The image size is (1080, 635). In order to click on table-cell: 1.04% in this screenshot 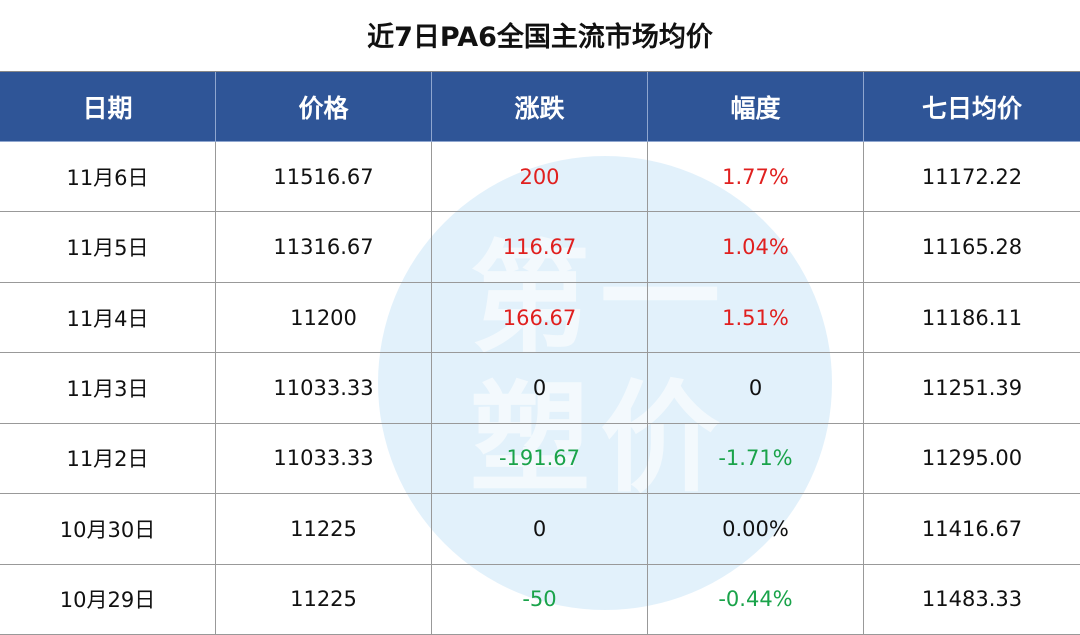, I will do `click(756, 247)`.